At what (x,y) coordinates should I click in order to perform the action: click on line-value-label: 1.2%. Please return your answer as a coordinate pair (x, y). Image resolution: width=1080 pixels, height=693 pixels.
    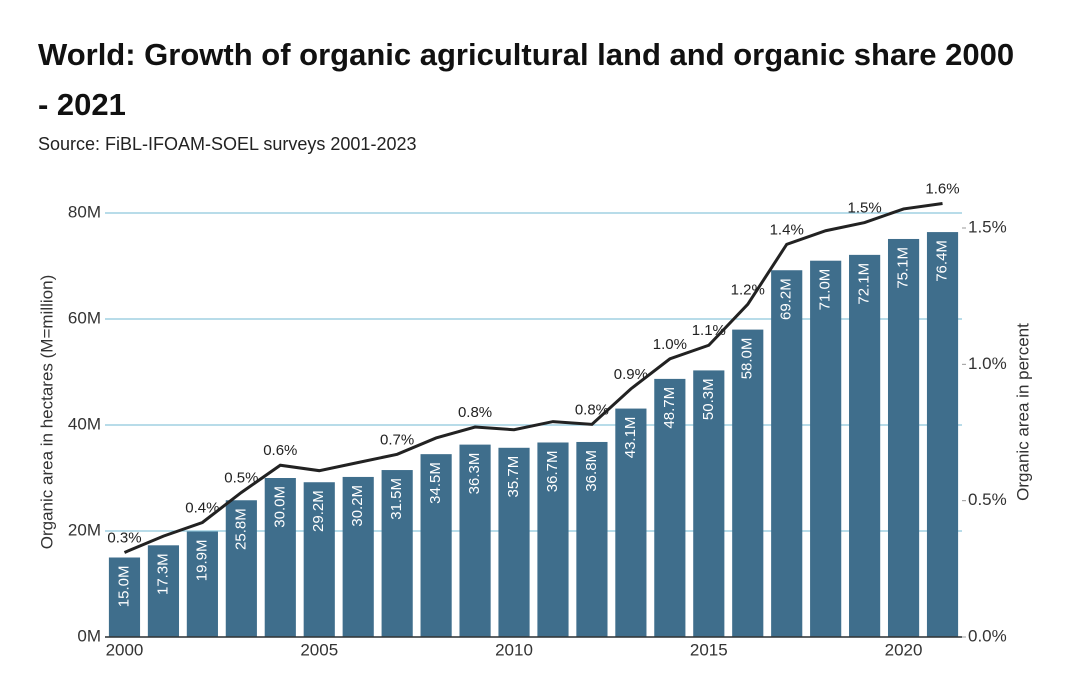
    Looking at the image, I should click on (748, 289).